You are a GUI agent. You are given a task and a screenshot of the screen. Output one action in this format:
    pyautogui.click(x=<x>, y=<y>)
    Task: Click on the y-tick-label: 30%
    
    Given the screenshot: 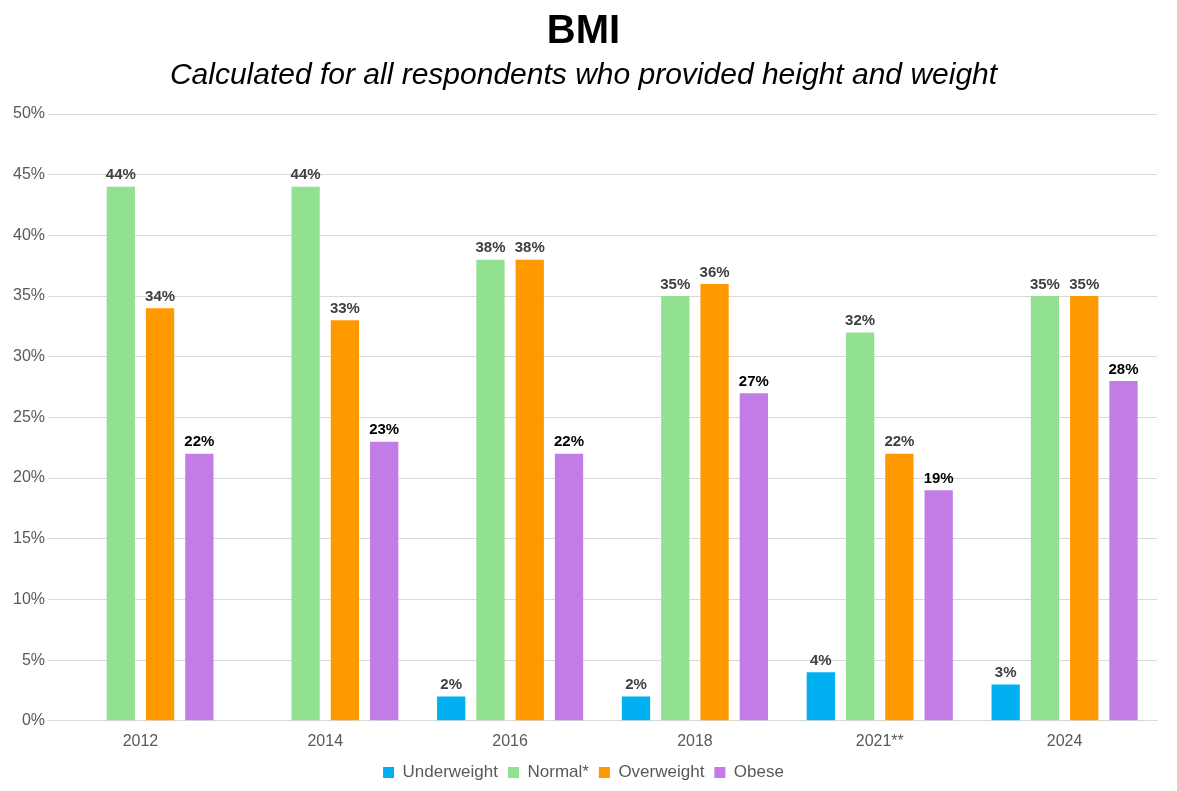 What is the action you would take?
    pyautogui.click(x=29, y=356)
    